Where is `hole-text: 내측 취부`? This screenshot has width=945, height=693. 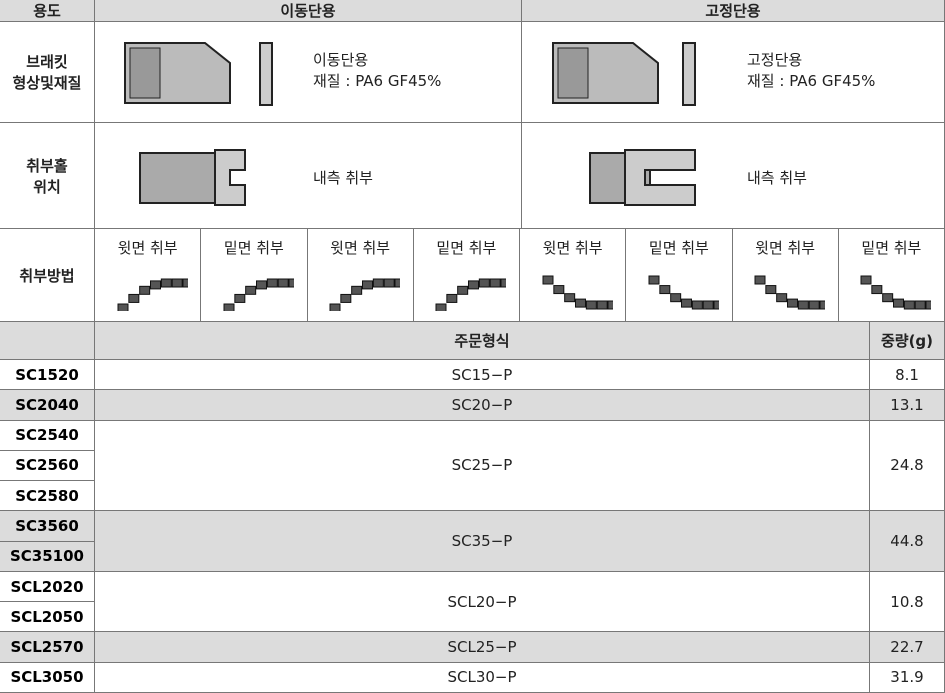 hole-text: 내측 취부 is located at coordinates (777, 178).